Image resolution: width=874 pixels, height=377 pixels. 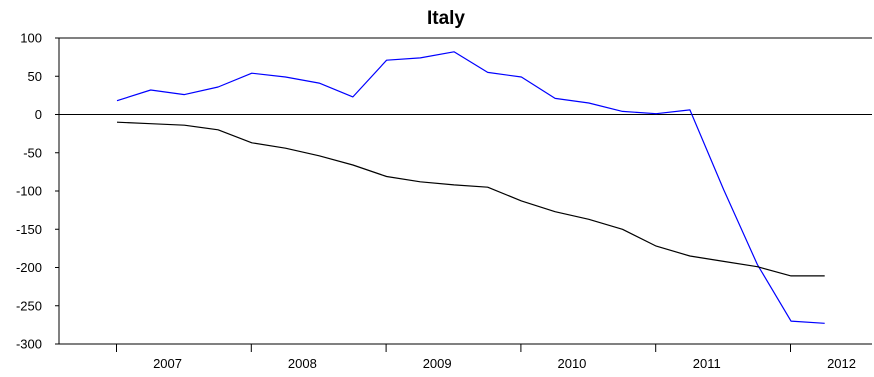 I want to click on x-tick-label: 2007, so click(x=167, y=363).